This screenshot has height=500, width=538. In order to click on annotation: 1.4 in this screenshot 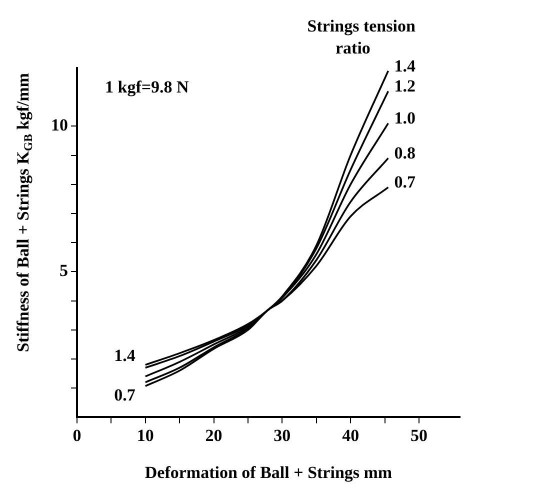, I will do `click(125, 356)`.